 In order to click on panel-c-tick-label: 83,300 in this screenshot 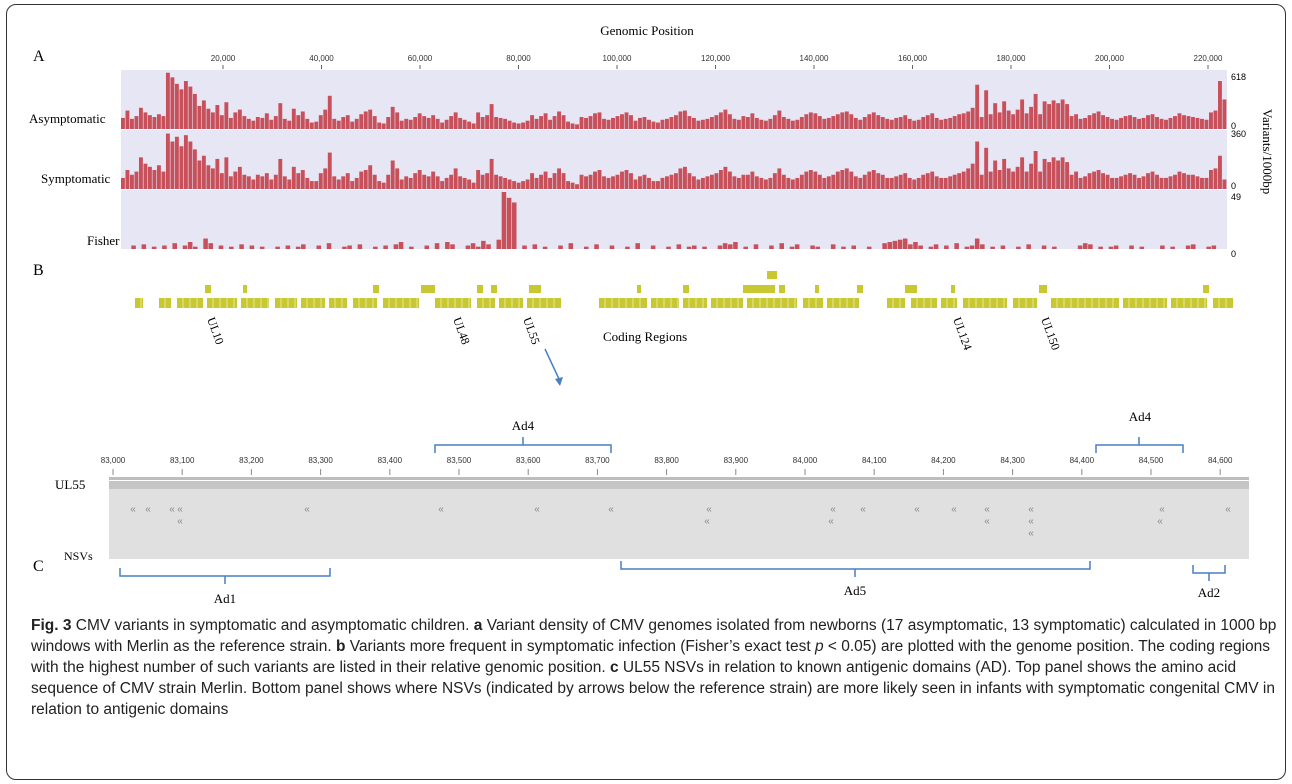, I will do `click(320, 460)`.